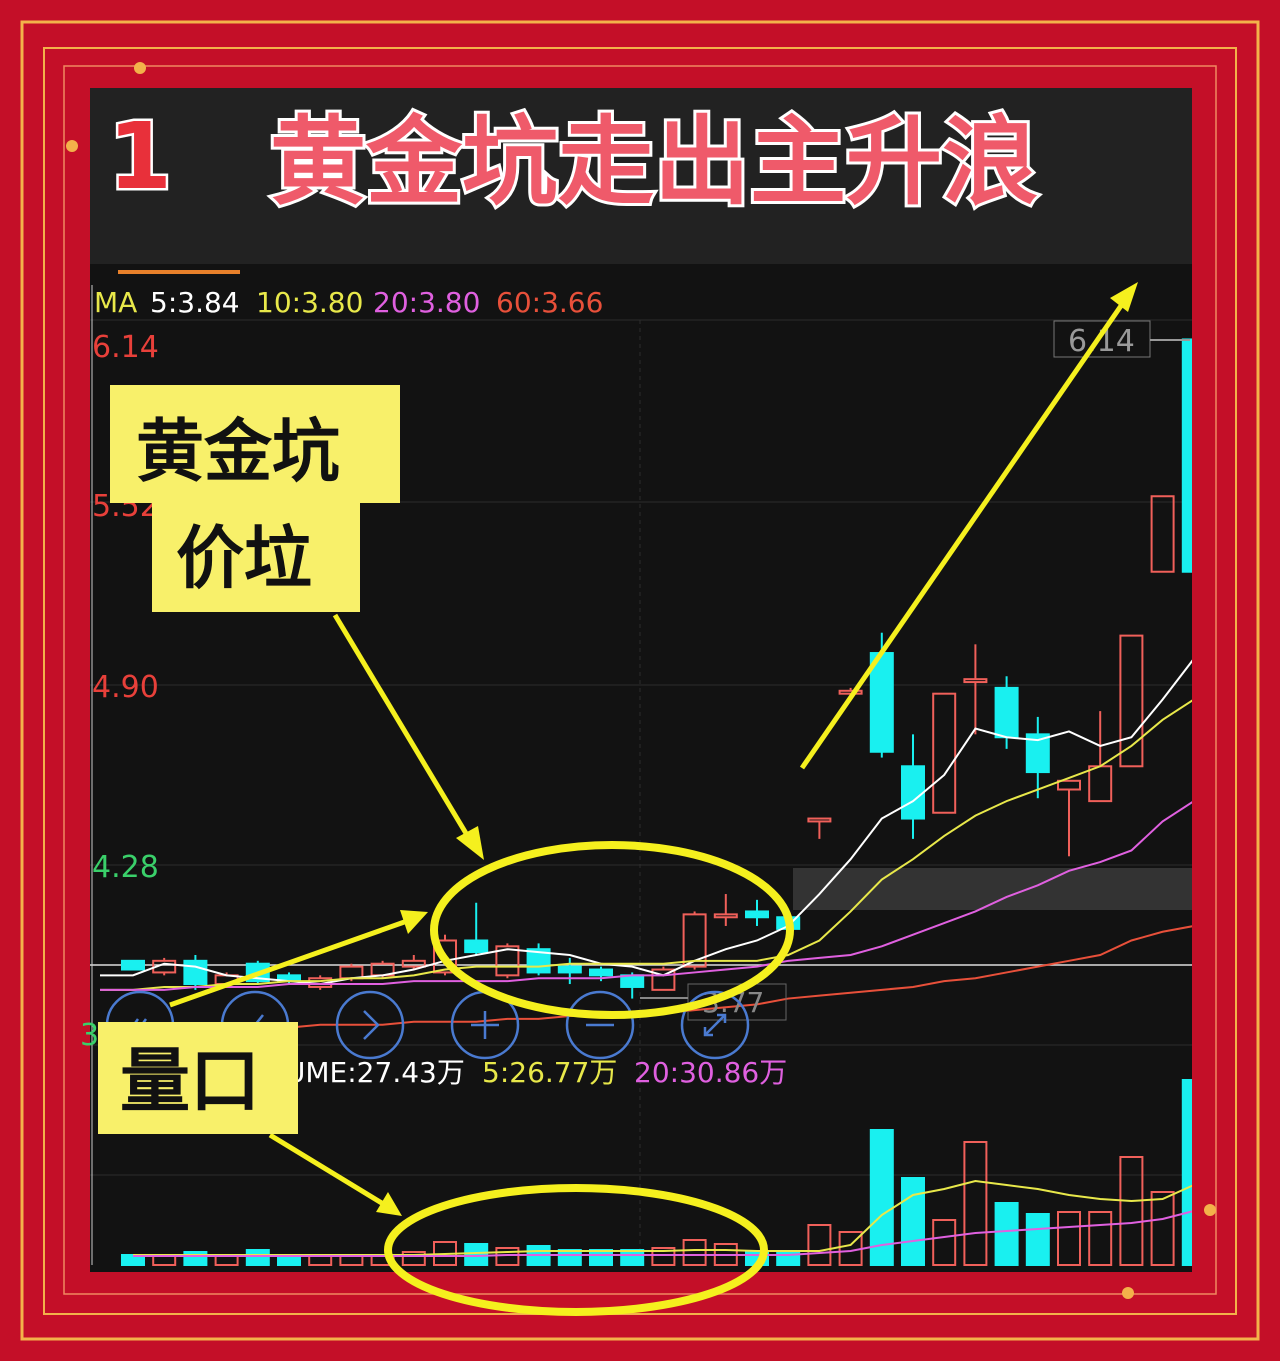 The width and height of the screenshot is (1280, 1361). What do you see at coordinates (370, 1025) in the screenshot?
I see `next-button` at bounding box center [370, 1025].